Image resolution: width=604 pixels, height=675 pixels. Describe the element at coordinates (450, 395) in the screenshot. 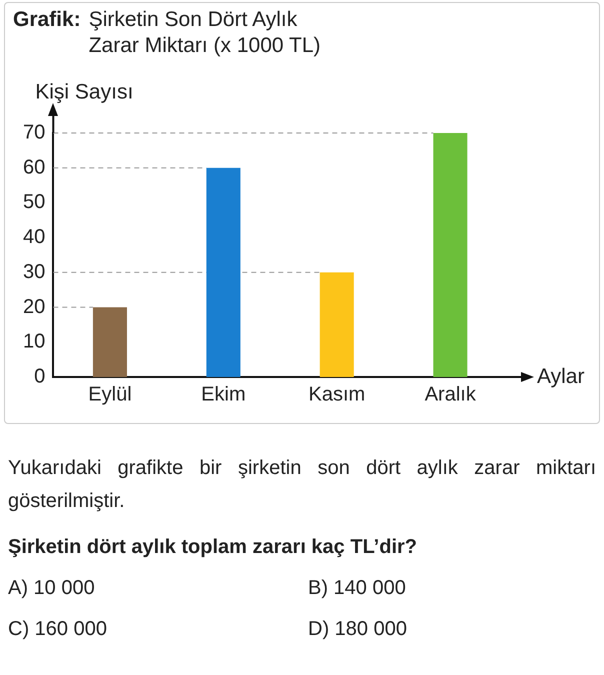

I see `x-tick-label: Aralık` at that location.